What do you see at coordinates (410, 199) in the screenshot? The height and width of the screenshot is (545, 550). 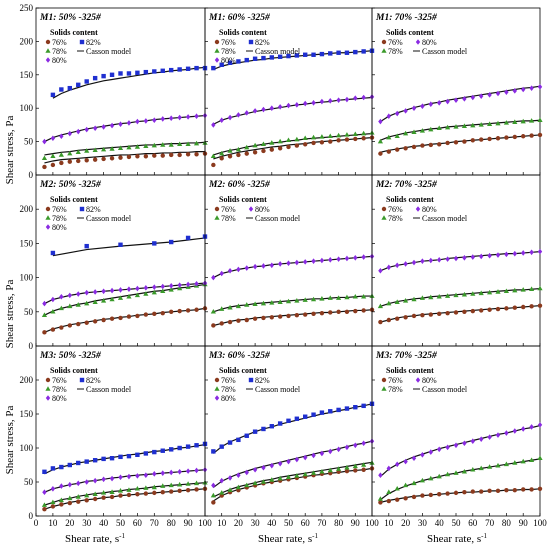 I see `legend-title: Solids content` at bounding box center [410, 199].